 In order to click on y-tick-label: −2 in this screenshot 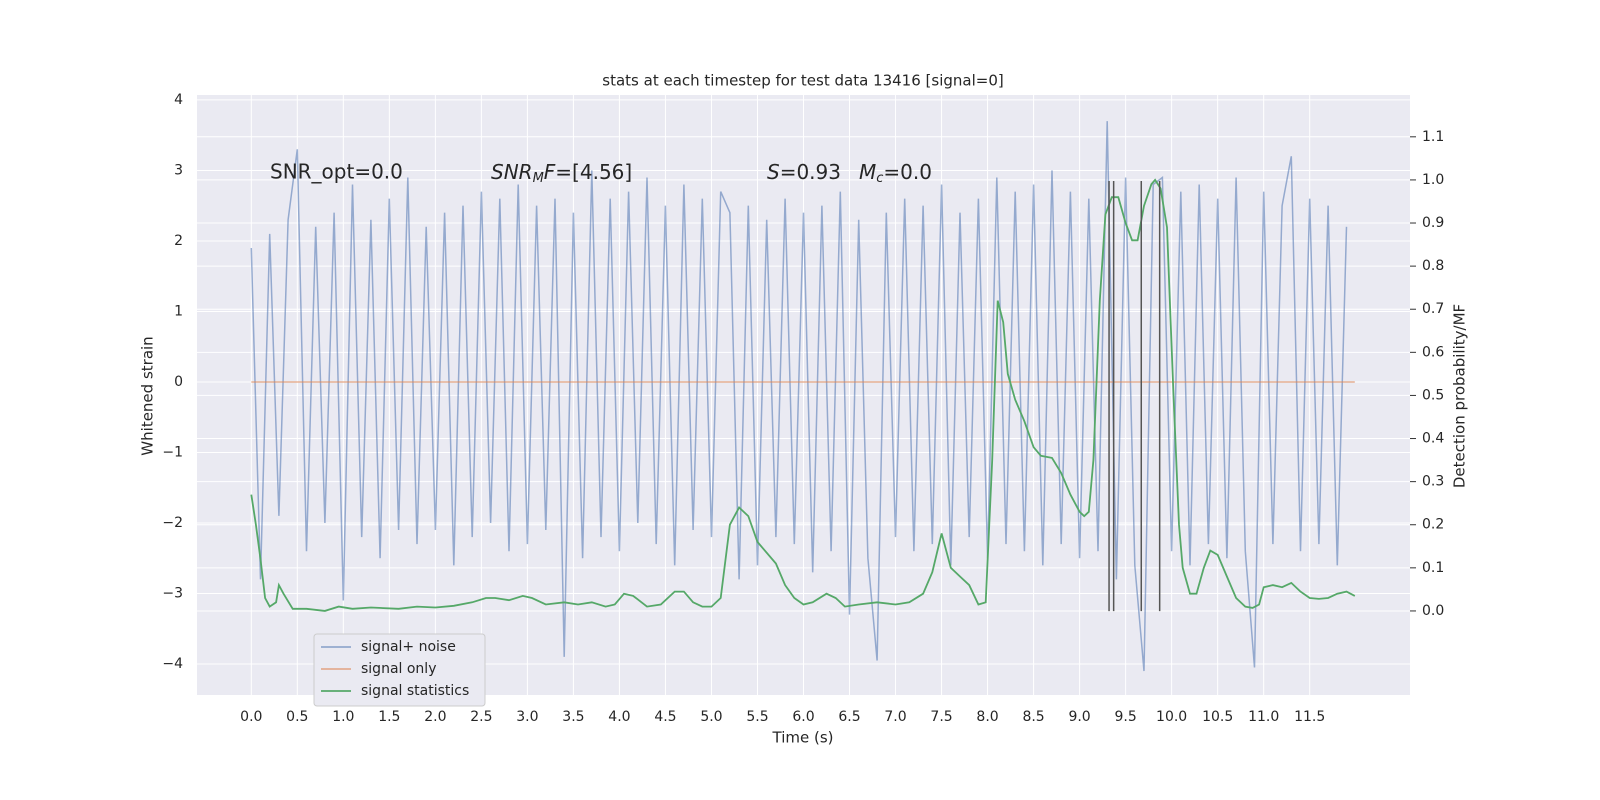, I will do `click(172, 523)`.